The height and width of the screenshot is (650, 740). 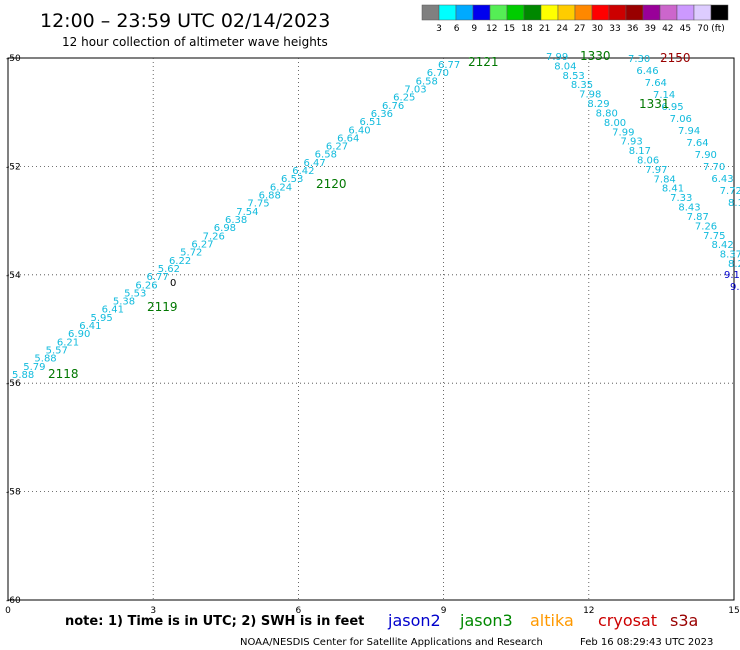 I want to click on wave-height-label: 7.26, so click(x=706, y=226).